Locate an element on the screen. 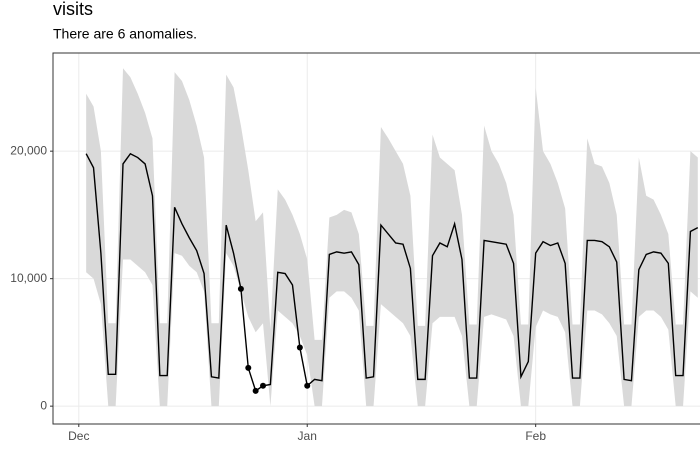 This screenshot has width=700, height=450. x-tick-label: Dec is located at coordinates (78, 436).